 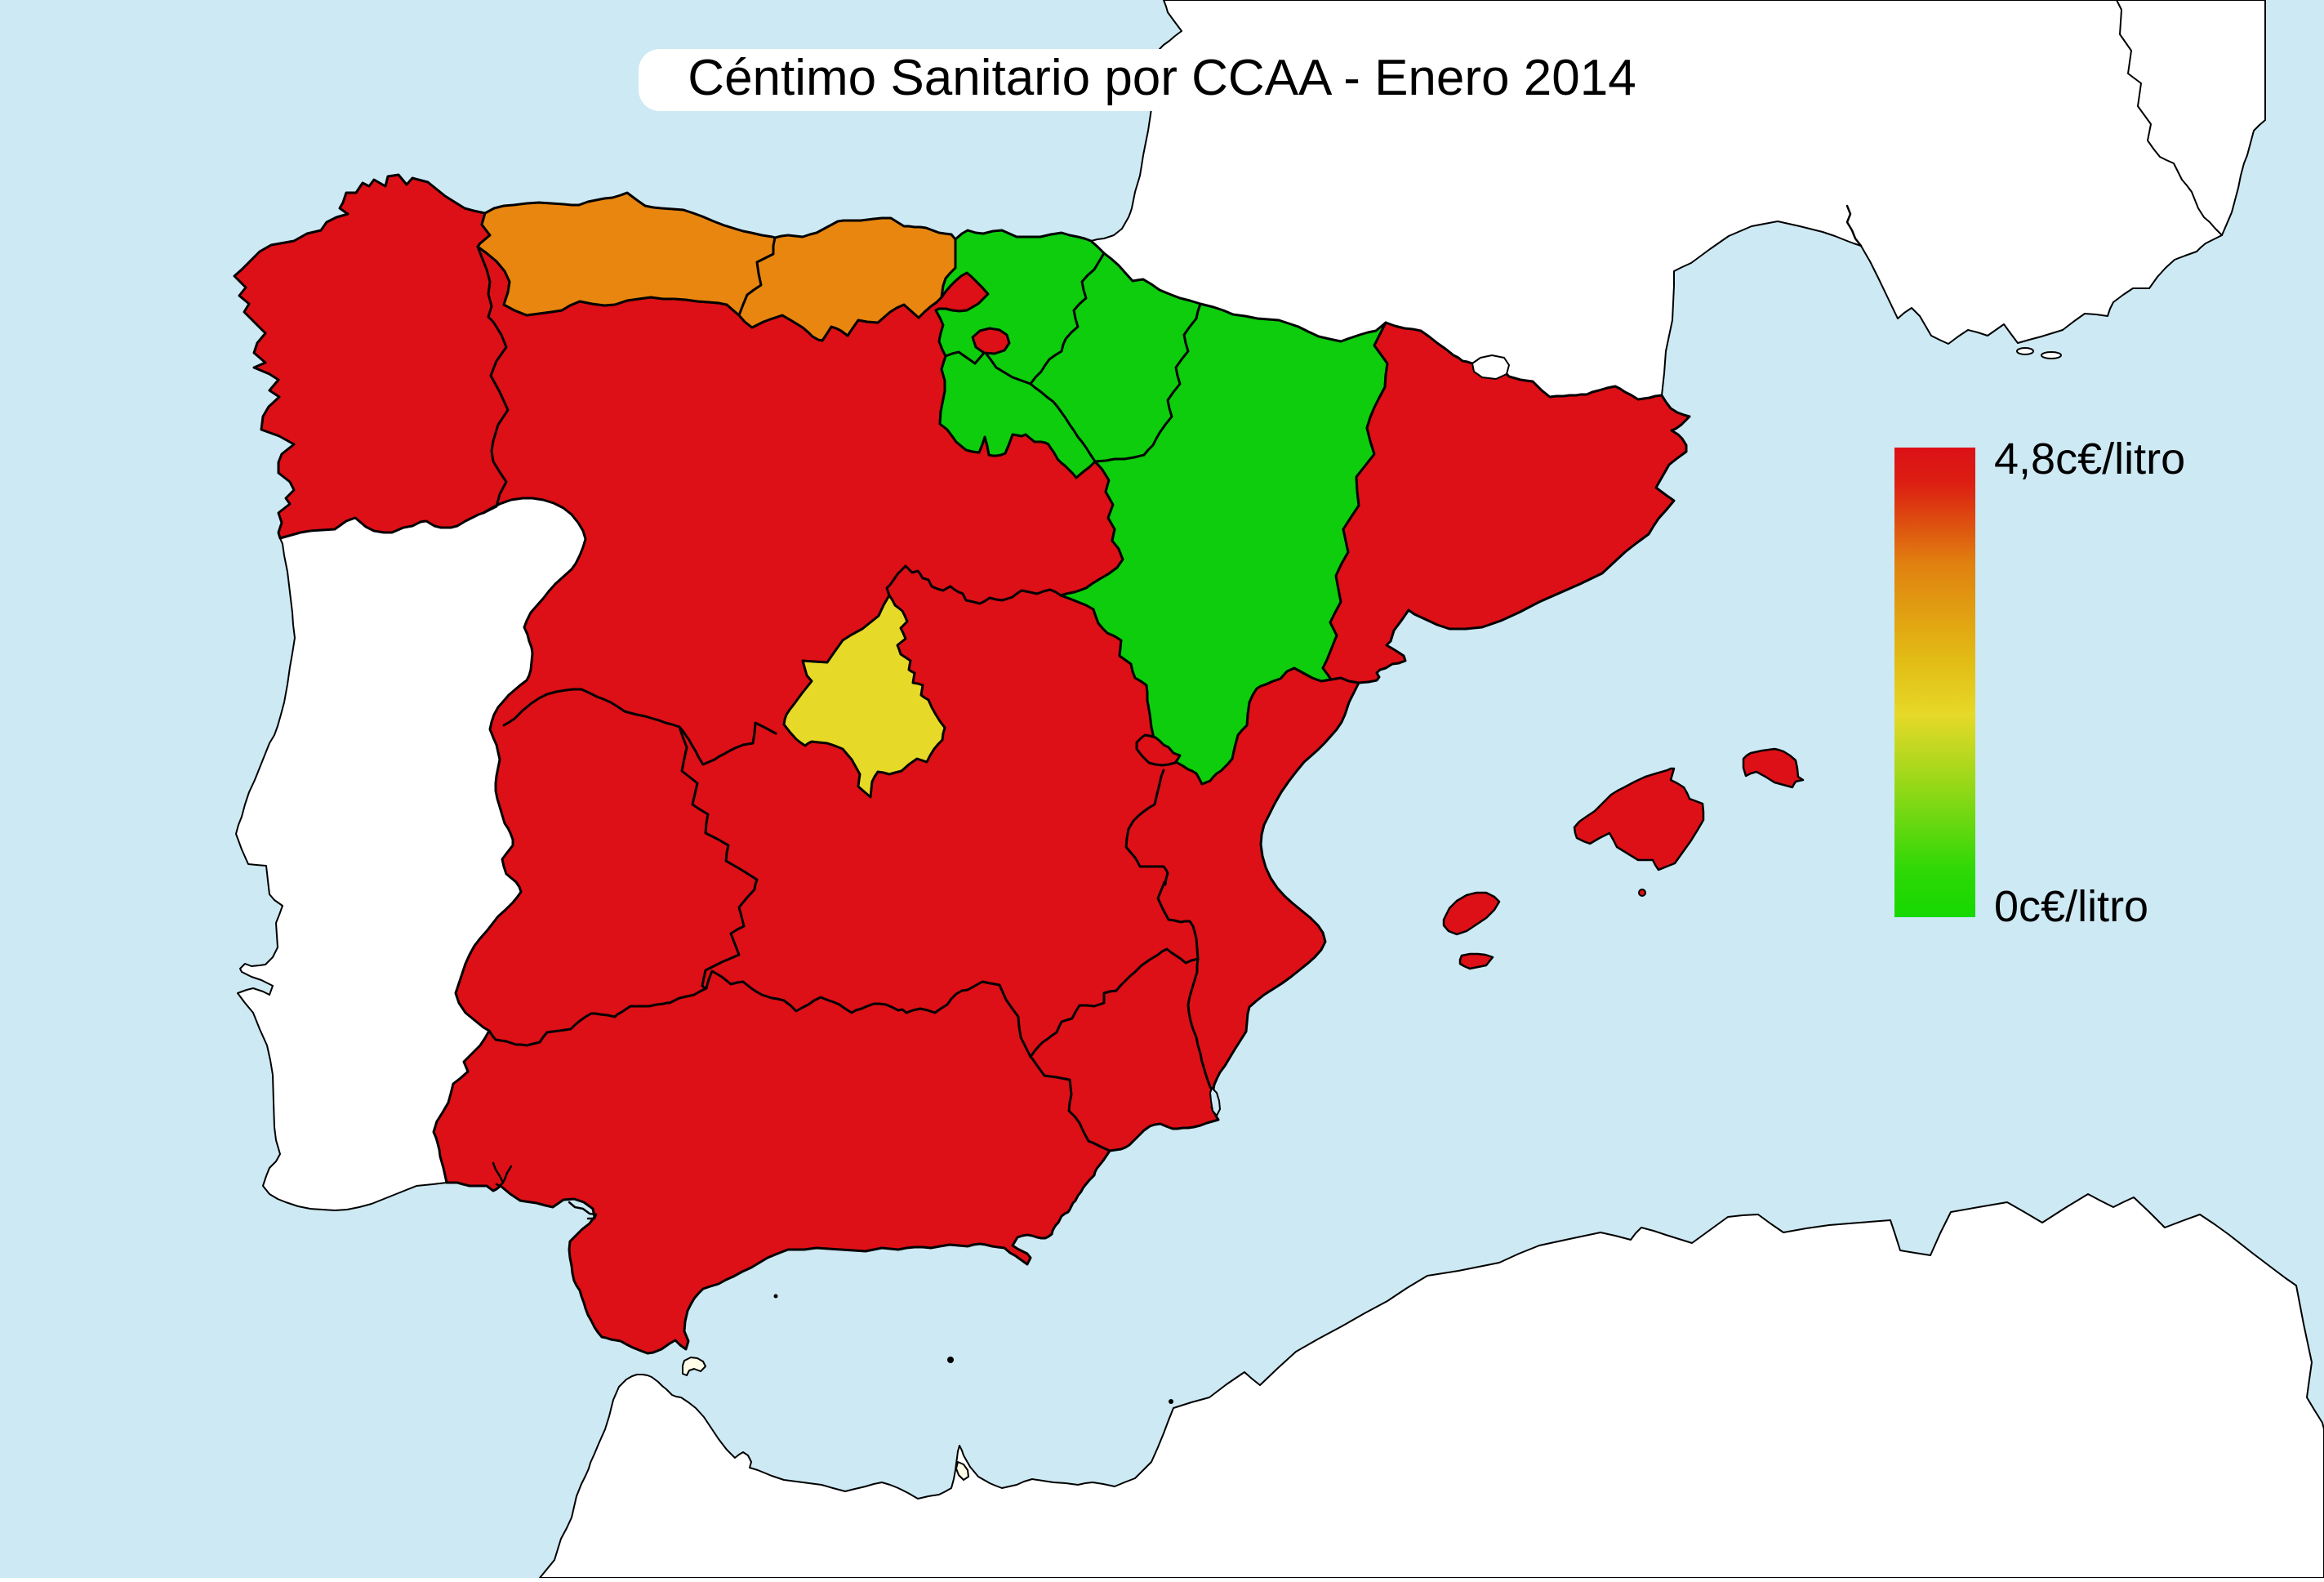 I want to click on svg-text: 0c€/litro, so click(x=2071, y=906).